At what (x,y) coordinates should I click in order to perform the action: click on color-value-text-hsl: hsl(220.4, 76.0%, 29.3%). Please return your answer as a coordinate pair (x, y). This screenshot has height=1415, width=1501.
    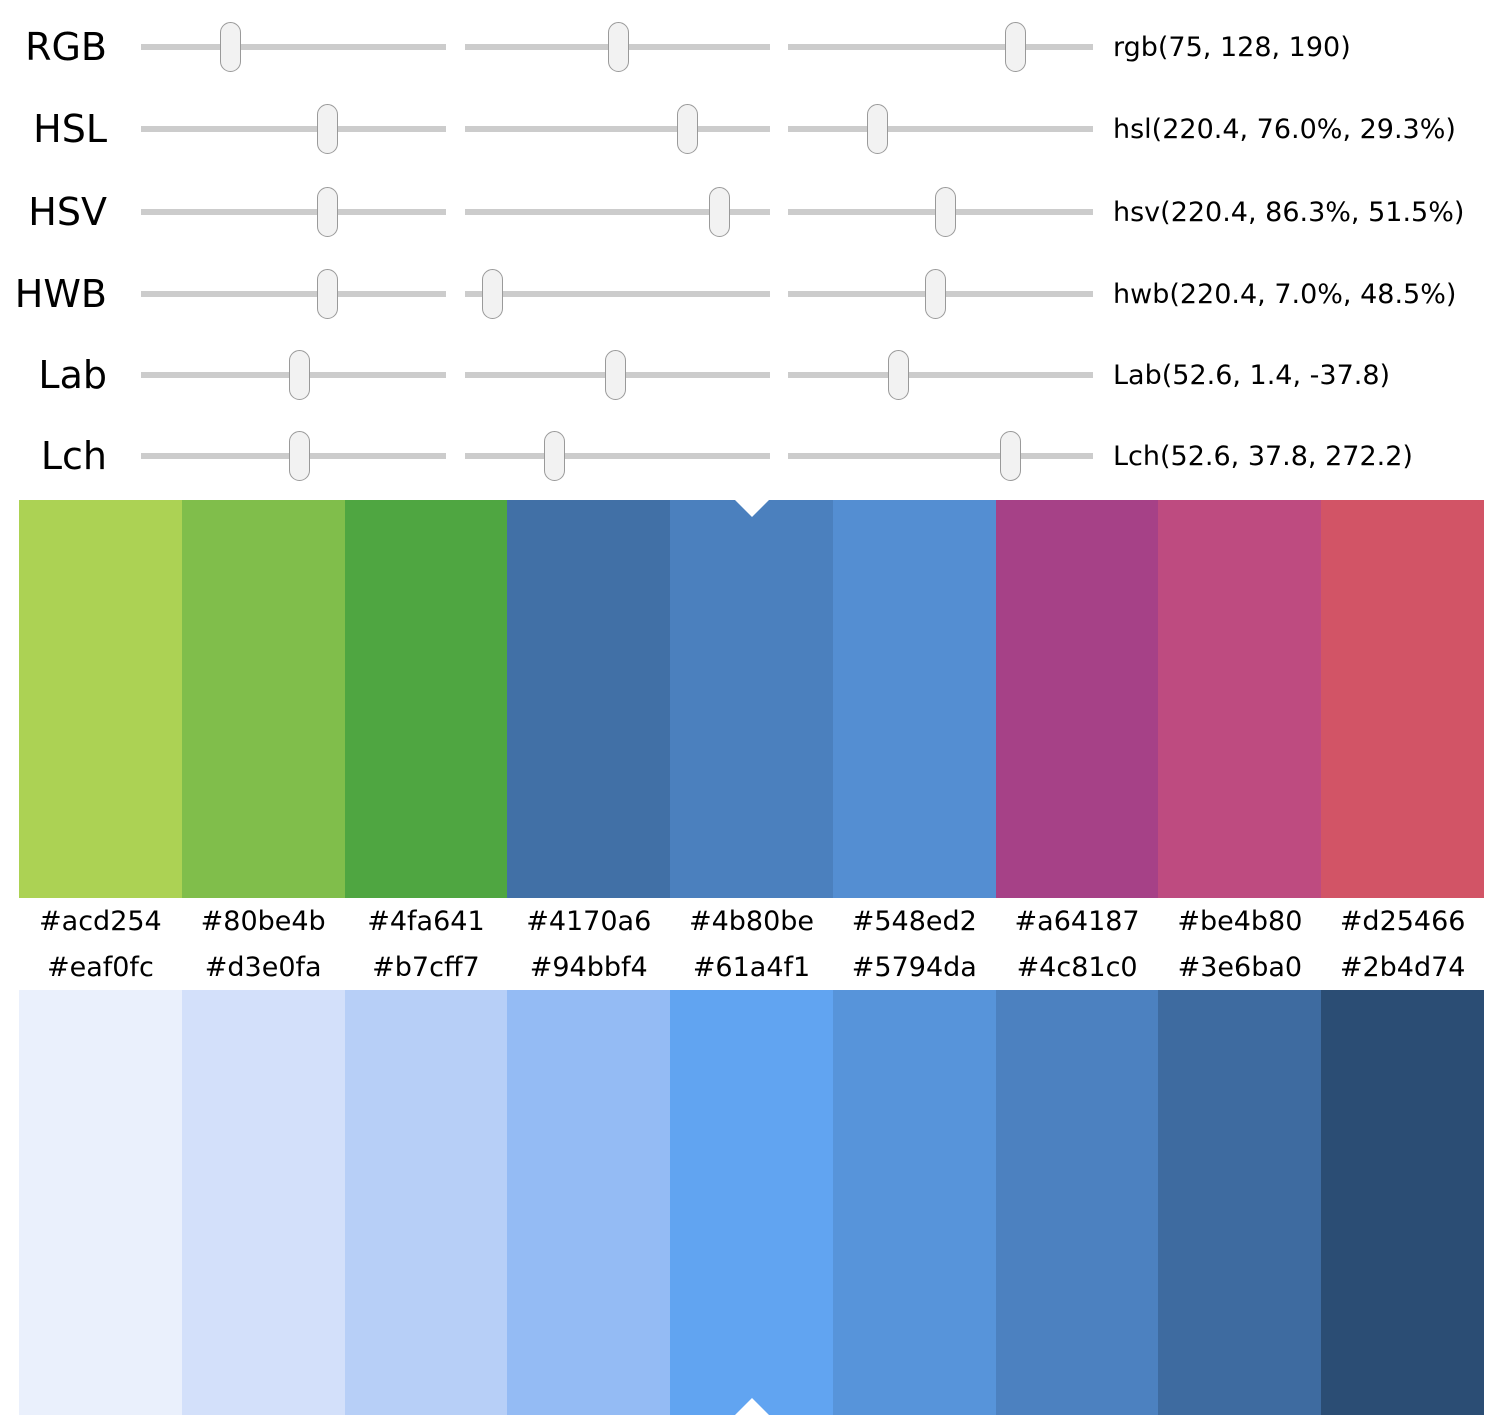
    Looking at the image, I should click on (1284, 129).